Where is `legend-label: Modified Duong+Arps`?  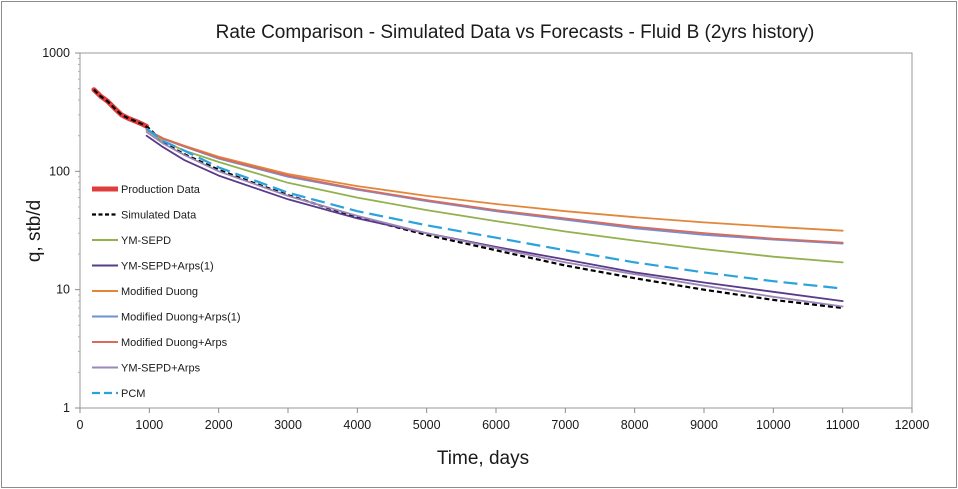
legend-label: Modified Duong+Arps is located at coordinates (174, 343).